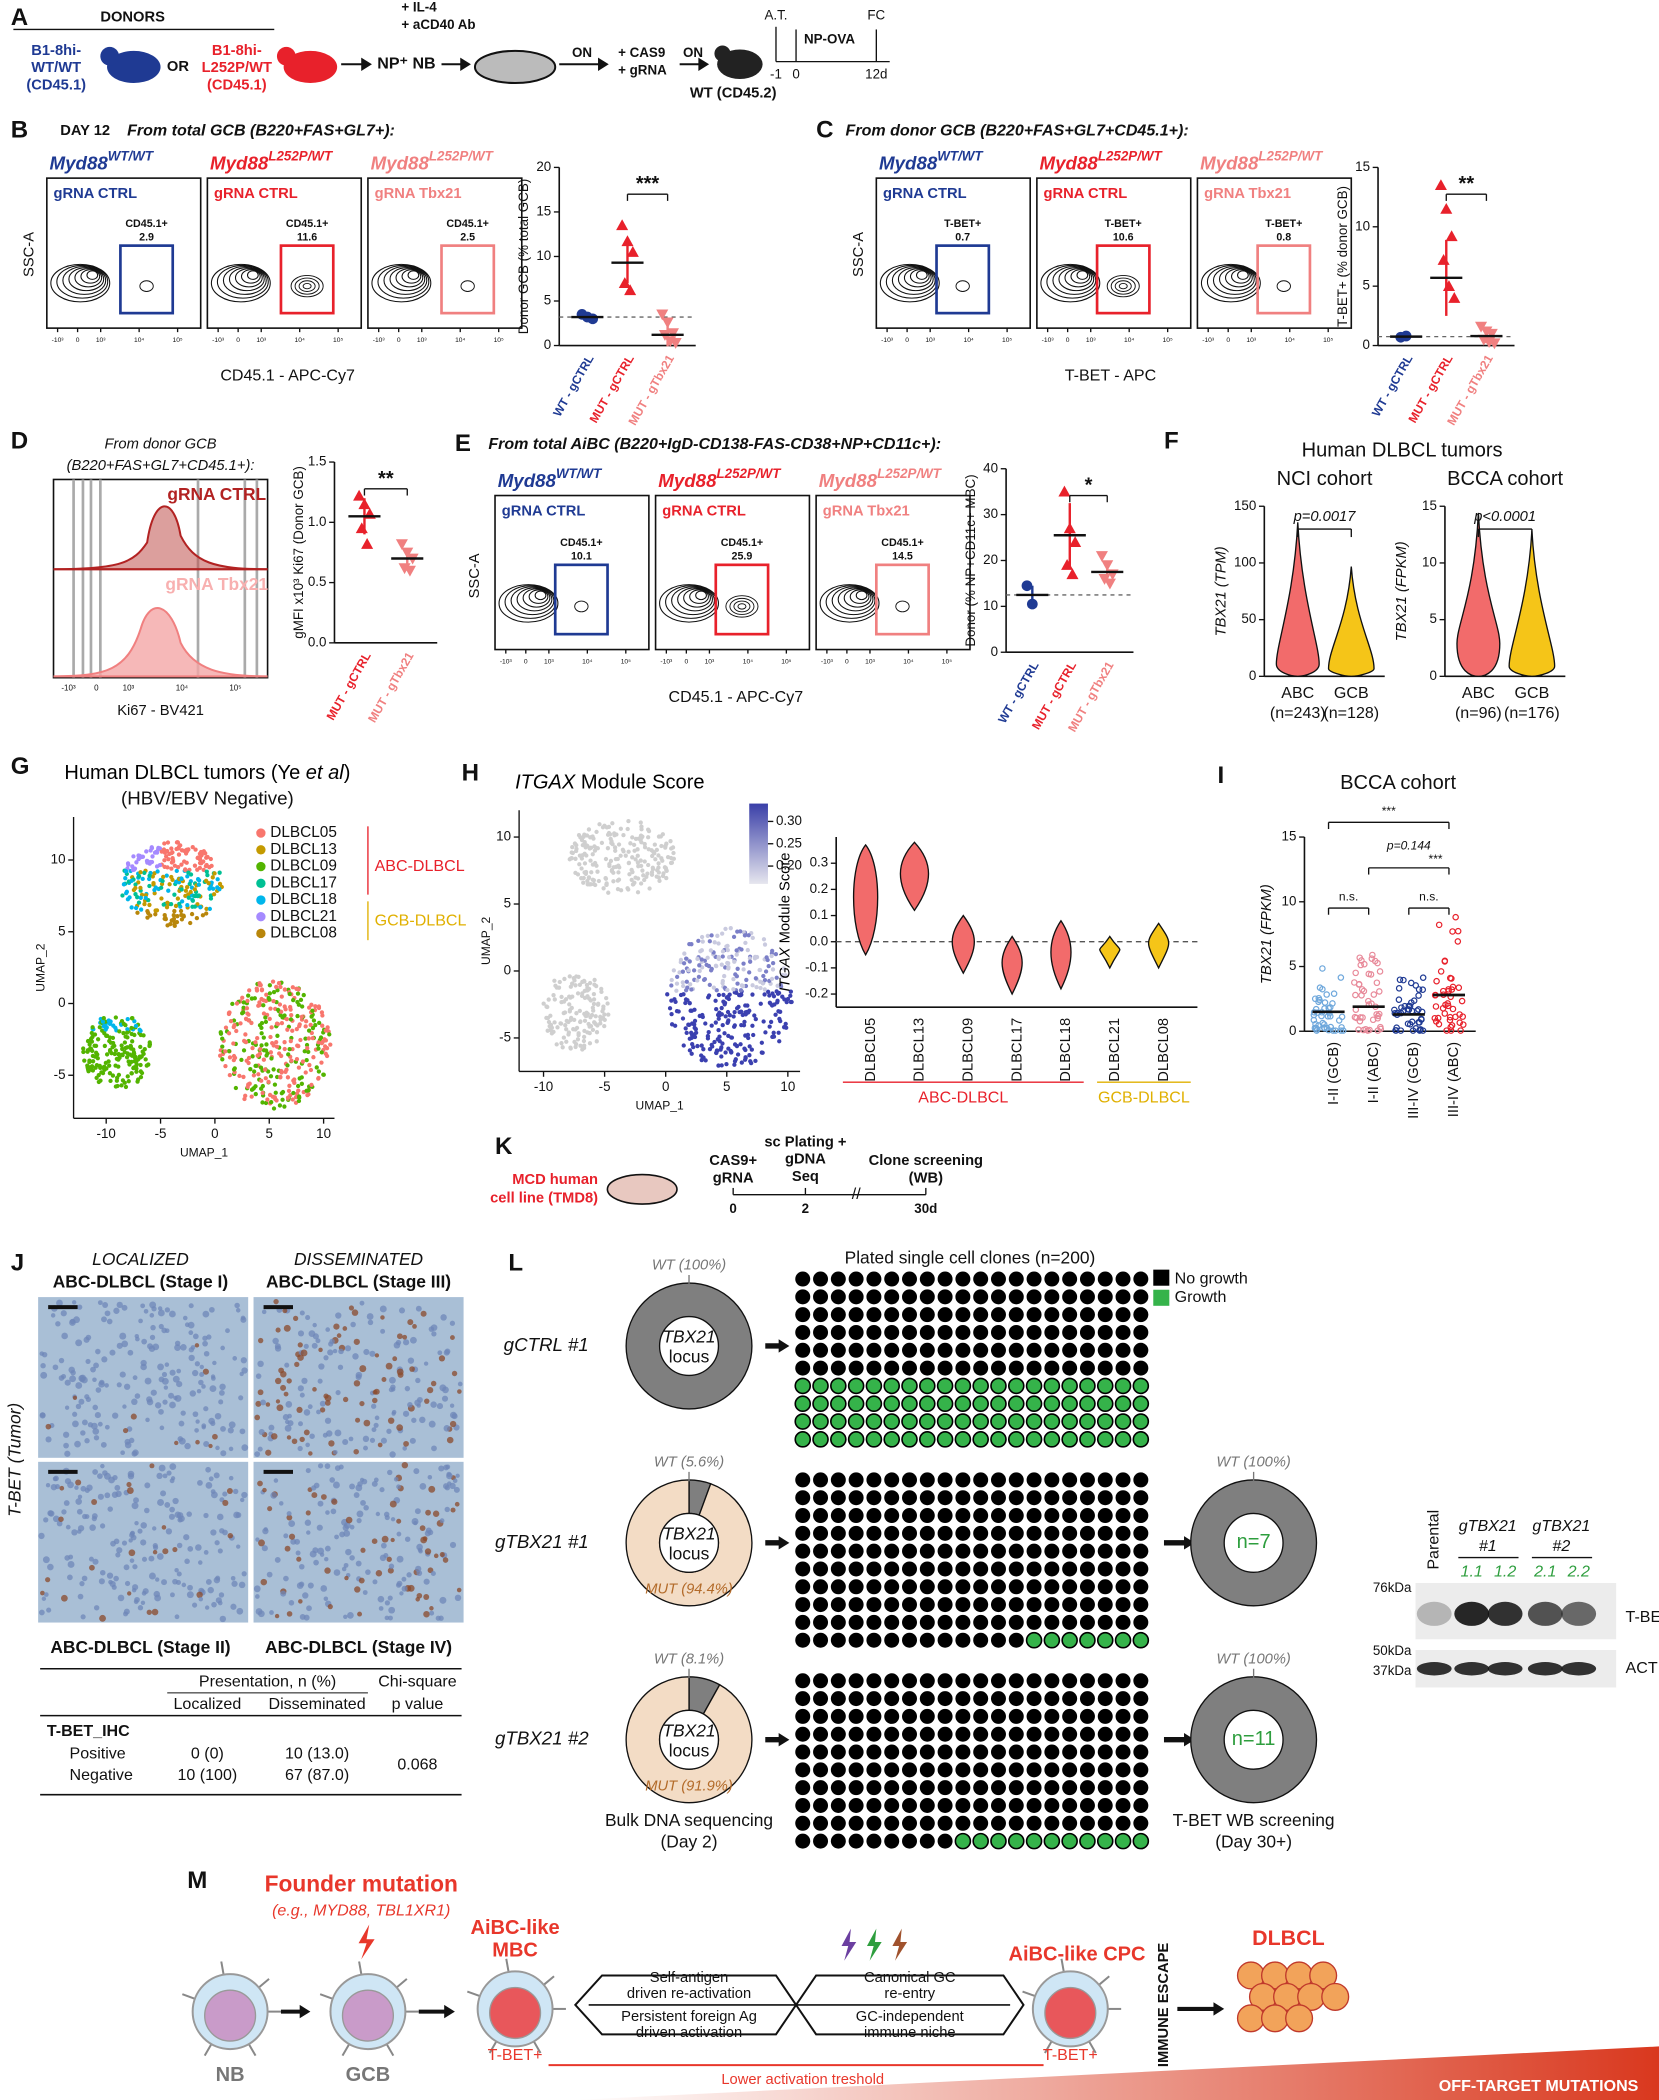 The width and height of the screenshot is (1659, 2100). I want to click on label: 30d, so click(925, 1208).